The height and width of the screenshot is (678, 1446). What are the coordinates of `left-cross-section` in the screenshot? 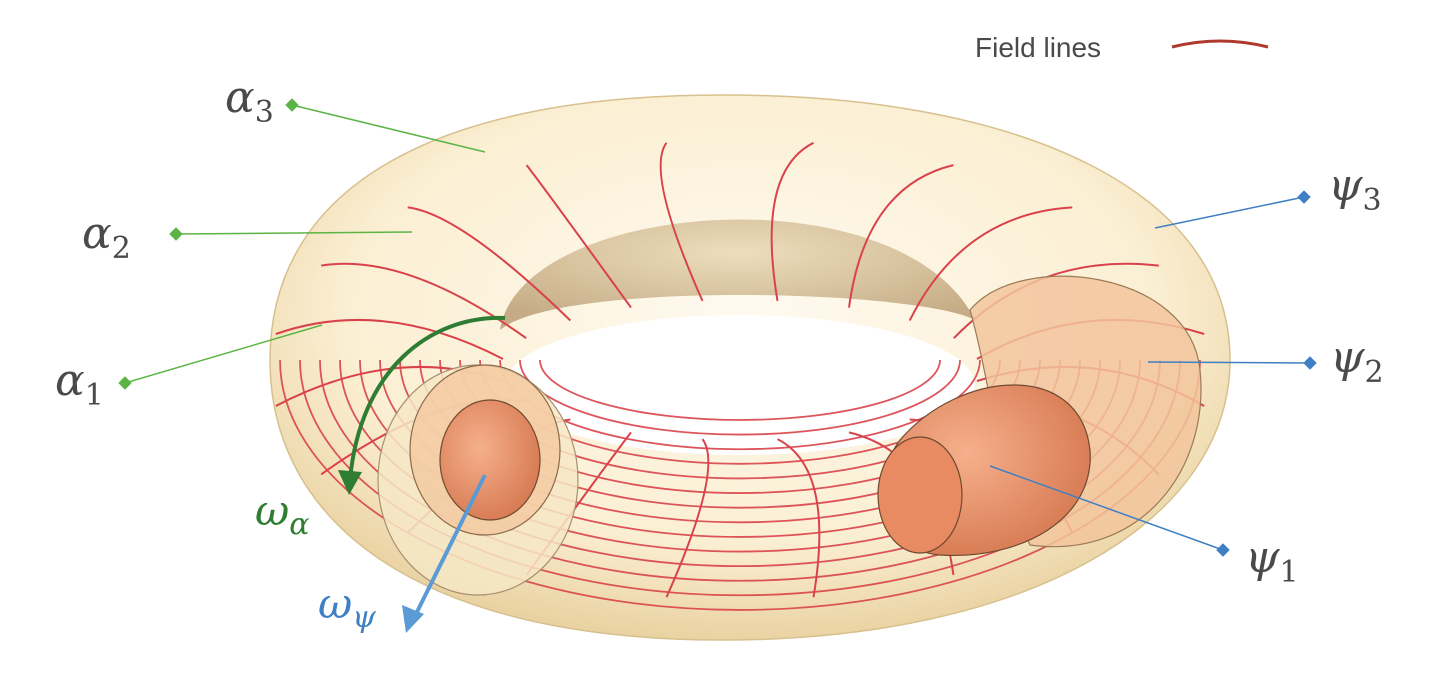 It's located at (478, 480).